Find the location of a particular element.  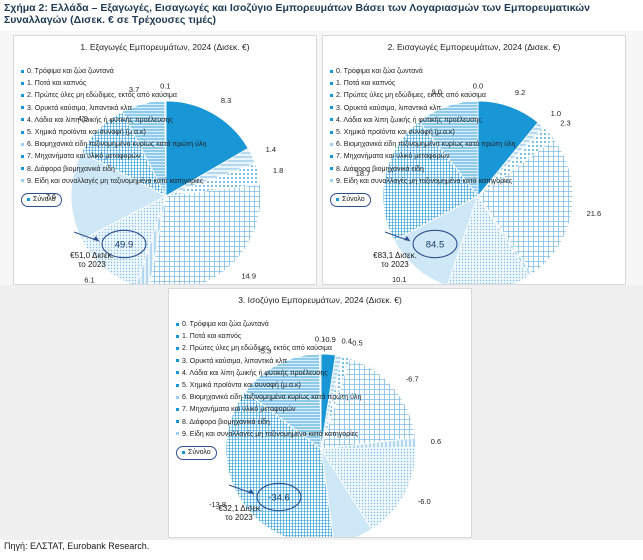

exports-pie-chart: 8.31.41.814.91.16.17.64.93.70.149.9 is located at coordinates (164, 183).